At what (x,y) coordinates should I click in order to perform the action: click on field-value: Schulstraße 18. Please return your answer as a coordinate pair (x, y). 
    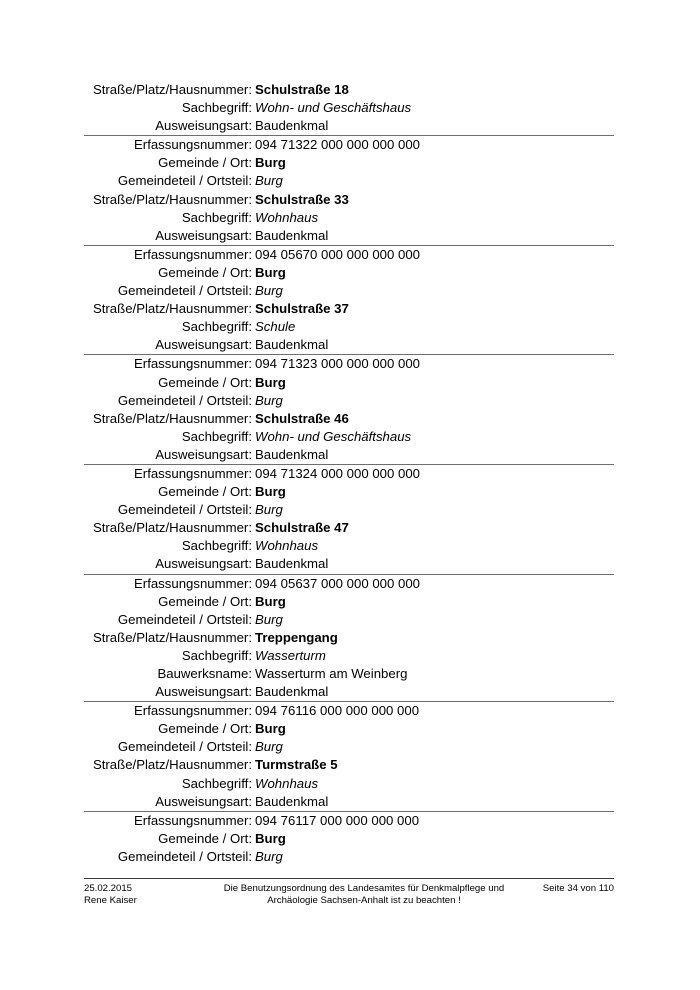
    Looking at the image, I should click on (302, 89).